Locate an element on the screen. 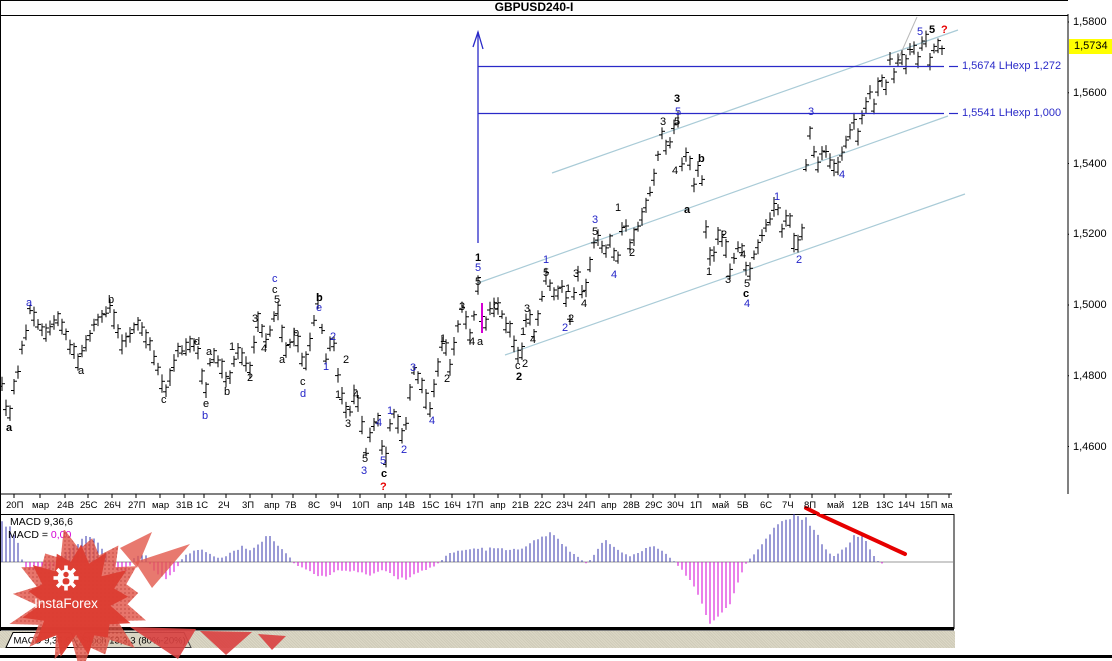 The width and height of the screenshot is (1112, 661). indicator-tabs: MACD 9,36,6 Stoch 13,3,3 (80%-20%) is located at coordinates (98, 640).